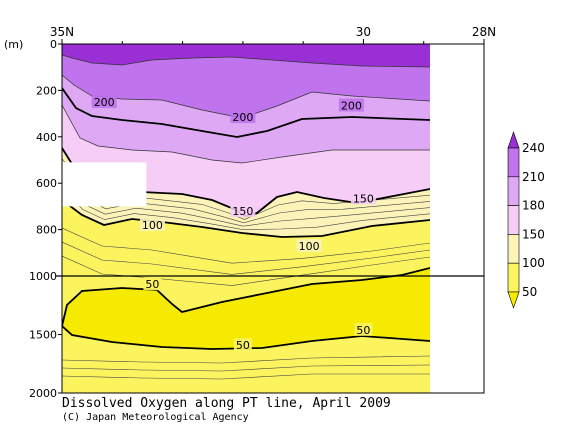  What do you see at coordinates (46, 137) in the screenshot?
I see `y-tick-label: 400` at bounding box center [46, 137].